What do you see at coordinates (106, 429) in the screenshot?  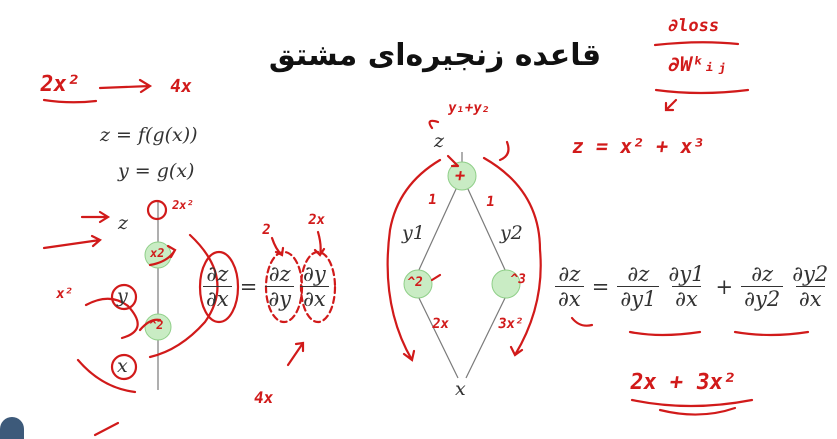 I see `ink-arrow-bottom` at bounding box center [106, 429].